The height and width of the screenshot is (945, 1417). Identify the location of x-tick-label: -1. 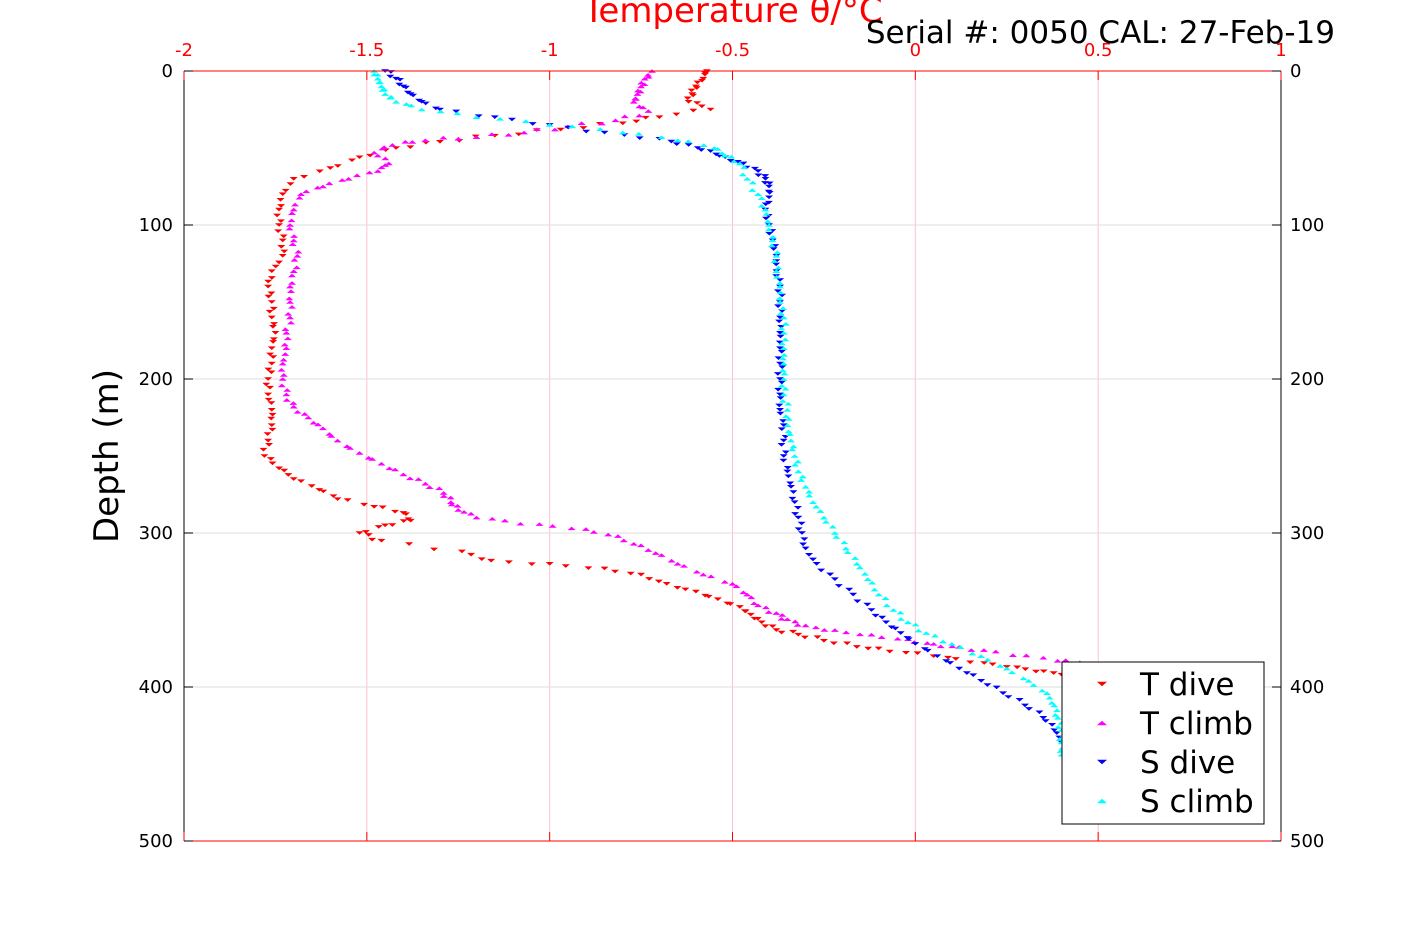
(550, 50).